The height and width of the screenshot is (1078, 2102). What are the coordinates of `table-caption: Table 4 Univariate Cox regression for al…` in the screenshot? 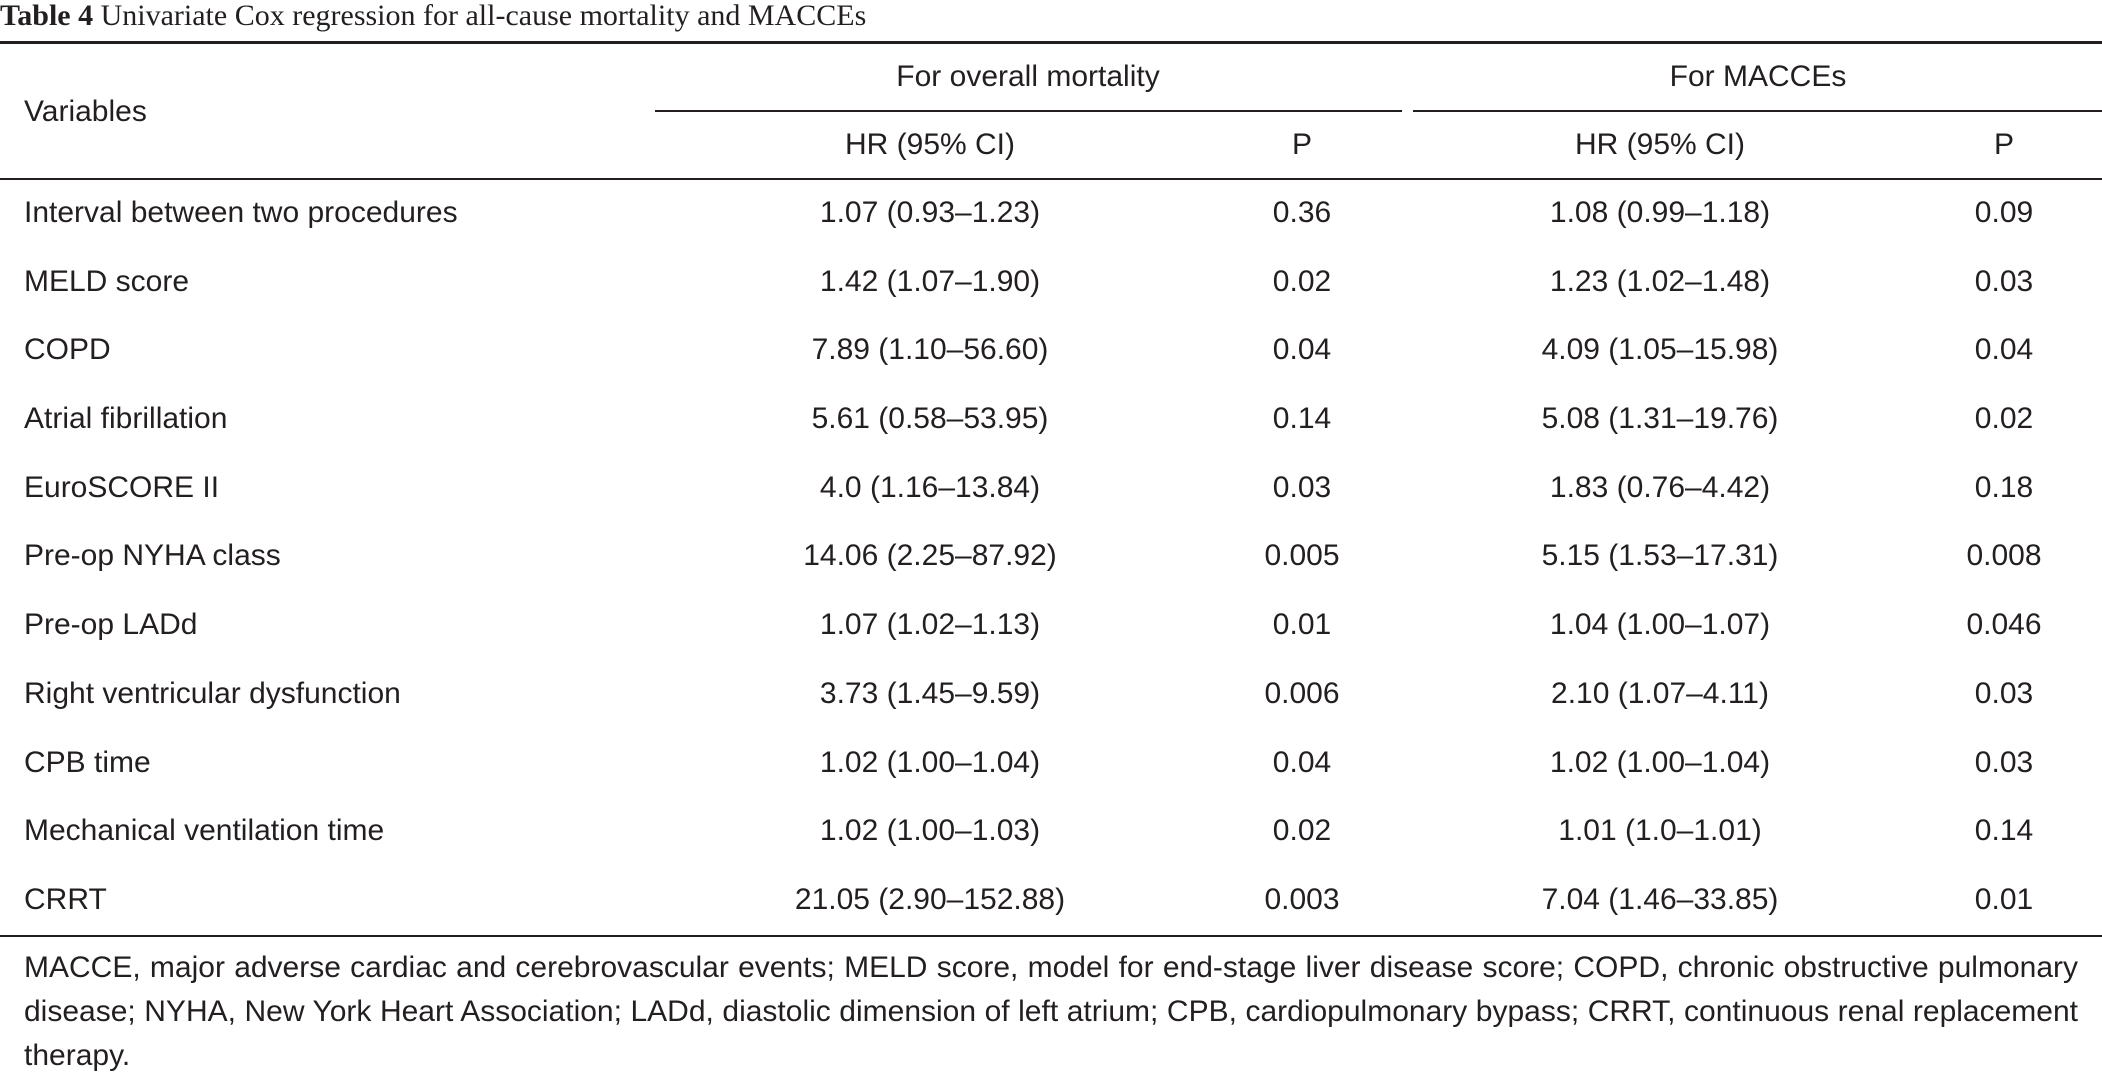 It's located at (433, 16).